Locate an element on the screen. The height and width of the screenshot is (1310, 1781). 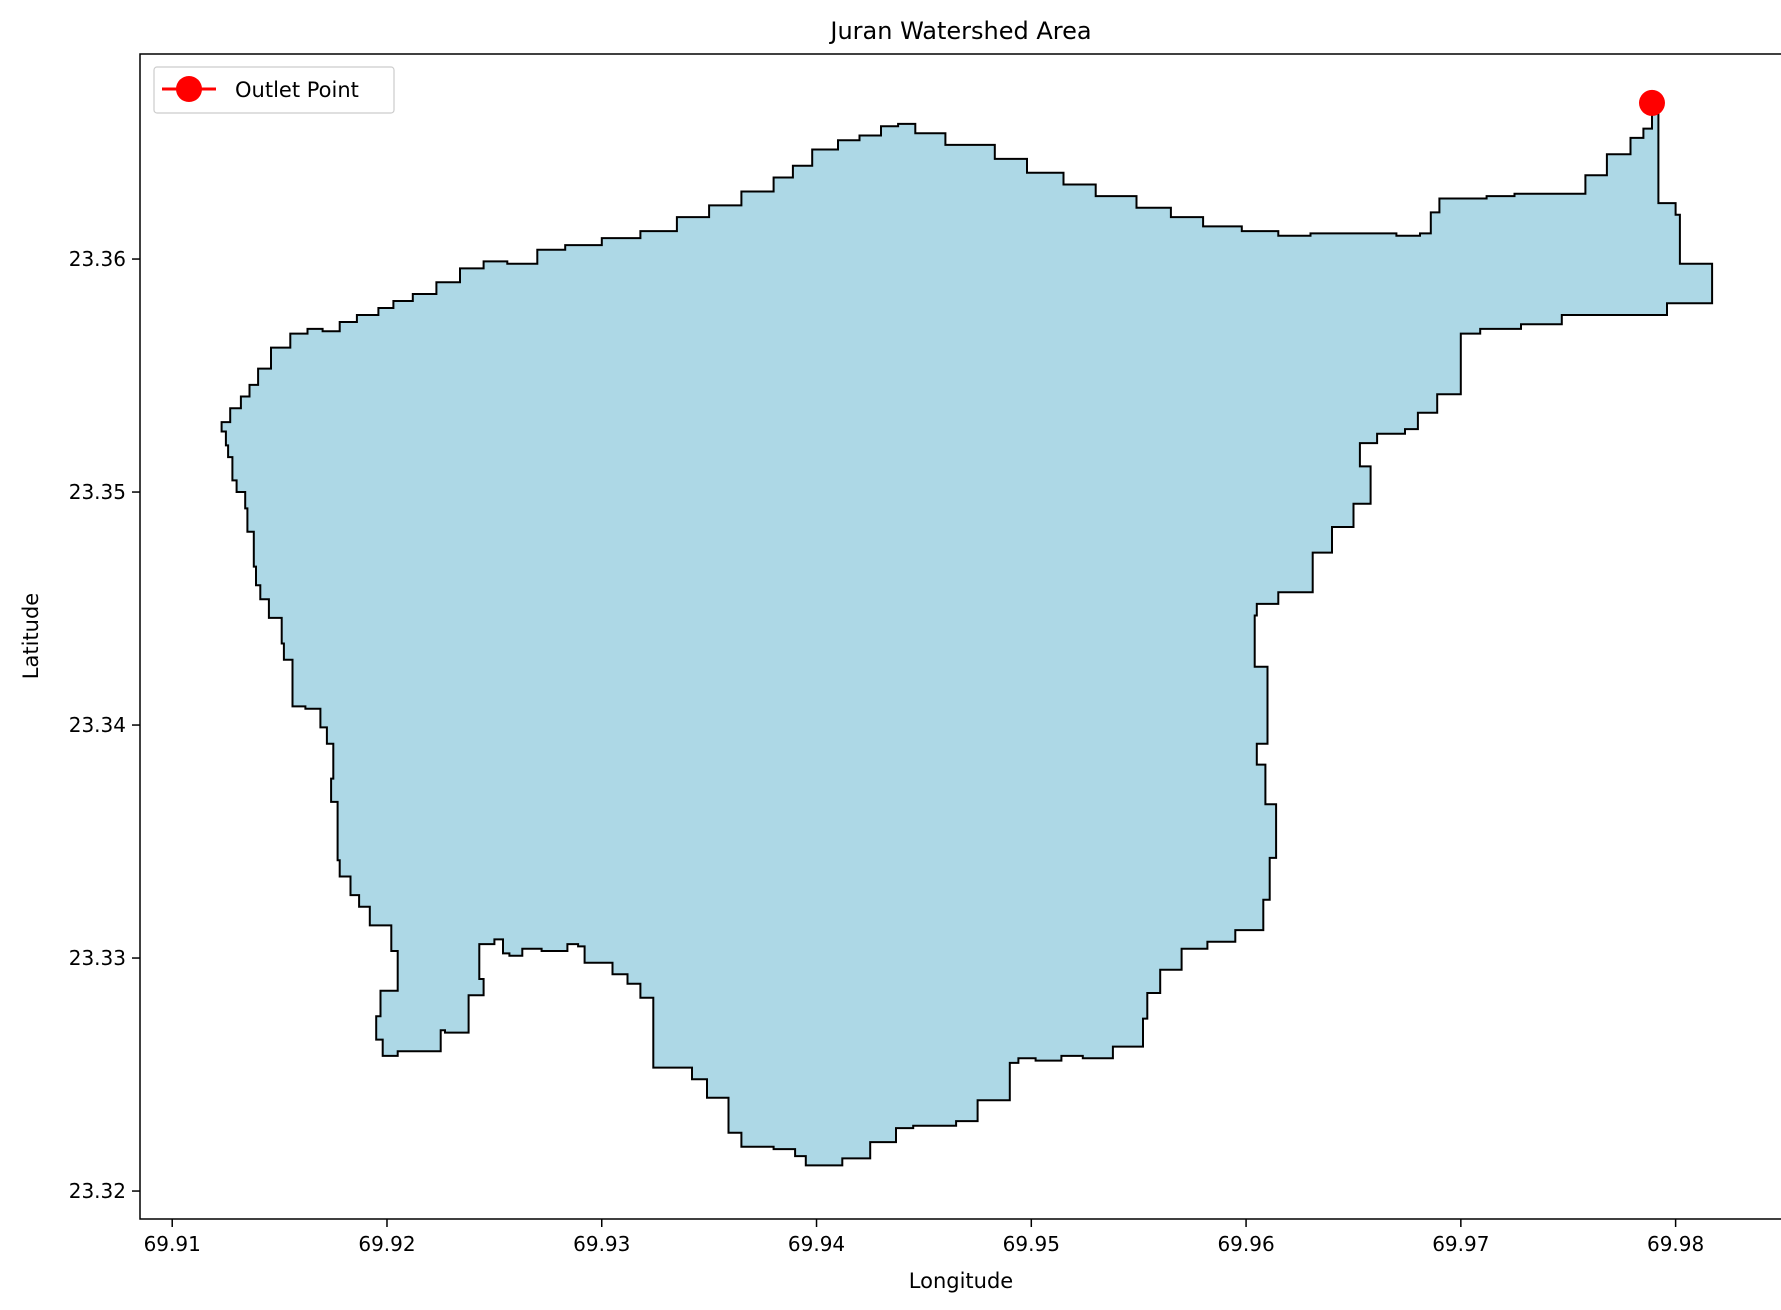
x-tick-label: 69.92 is located at coordinates (386, 1244).